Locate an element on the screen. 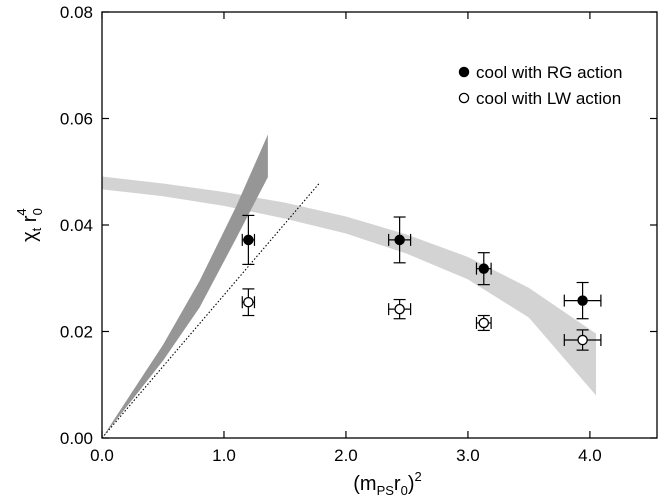  y-tick-label: 0.02 is located at coordinates (76, 332).